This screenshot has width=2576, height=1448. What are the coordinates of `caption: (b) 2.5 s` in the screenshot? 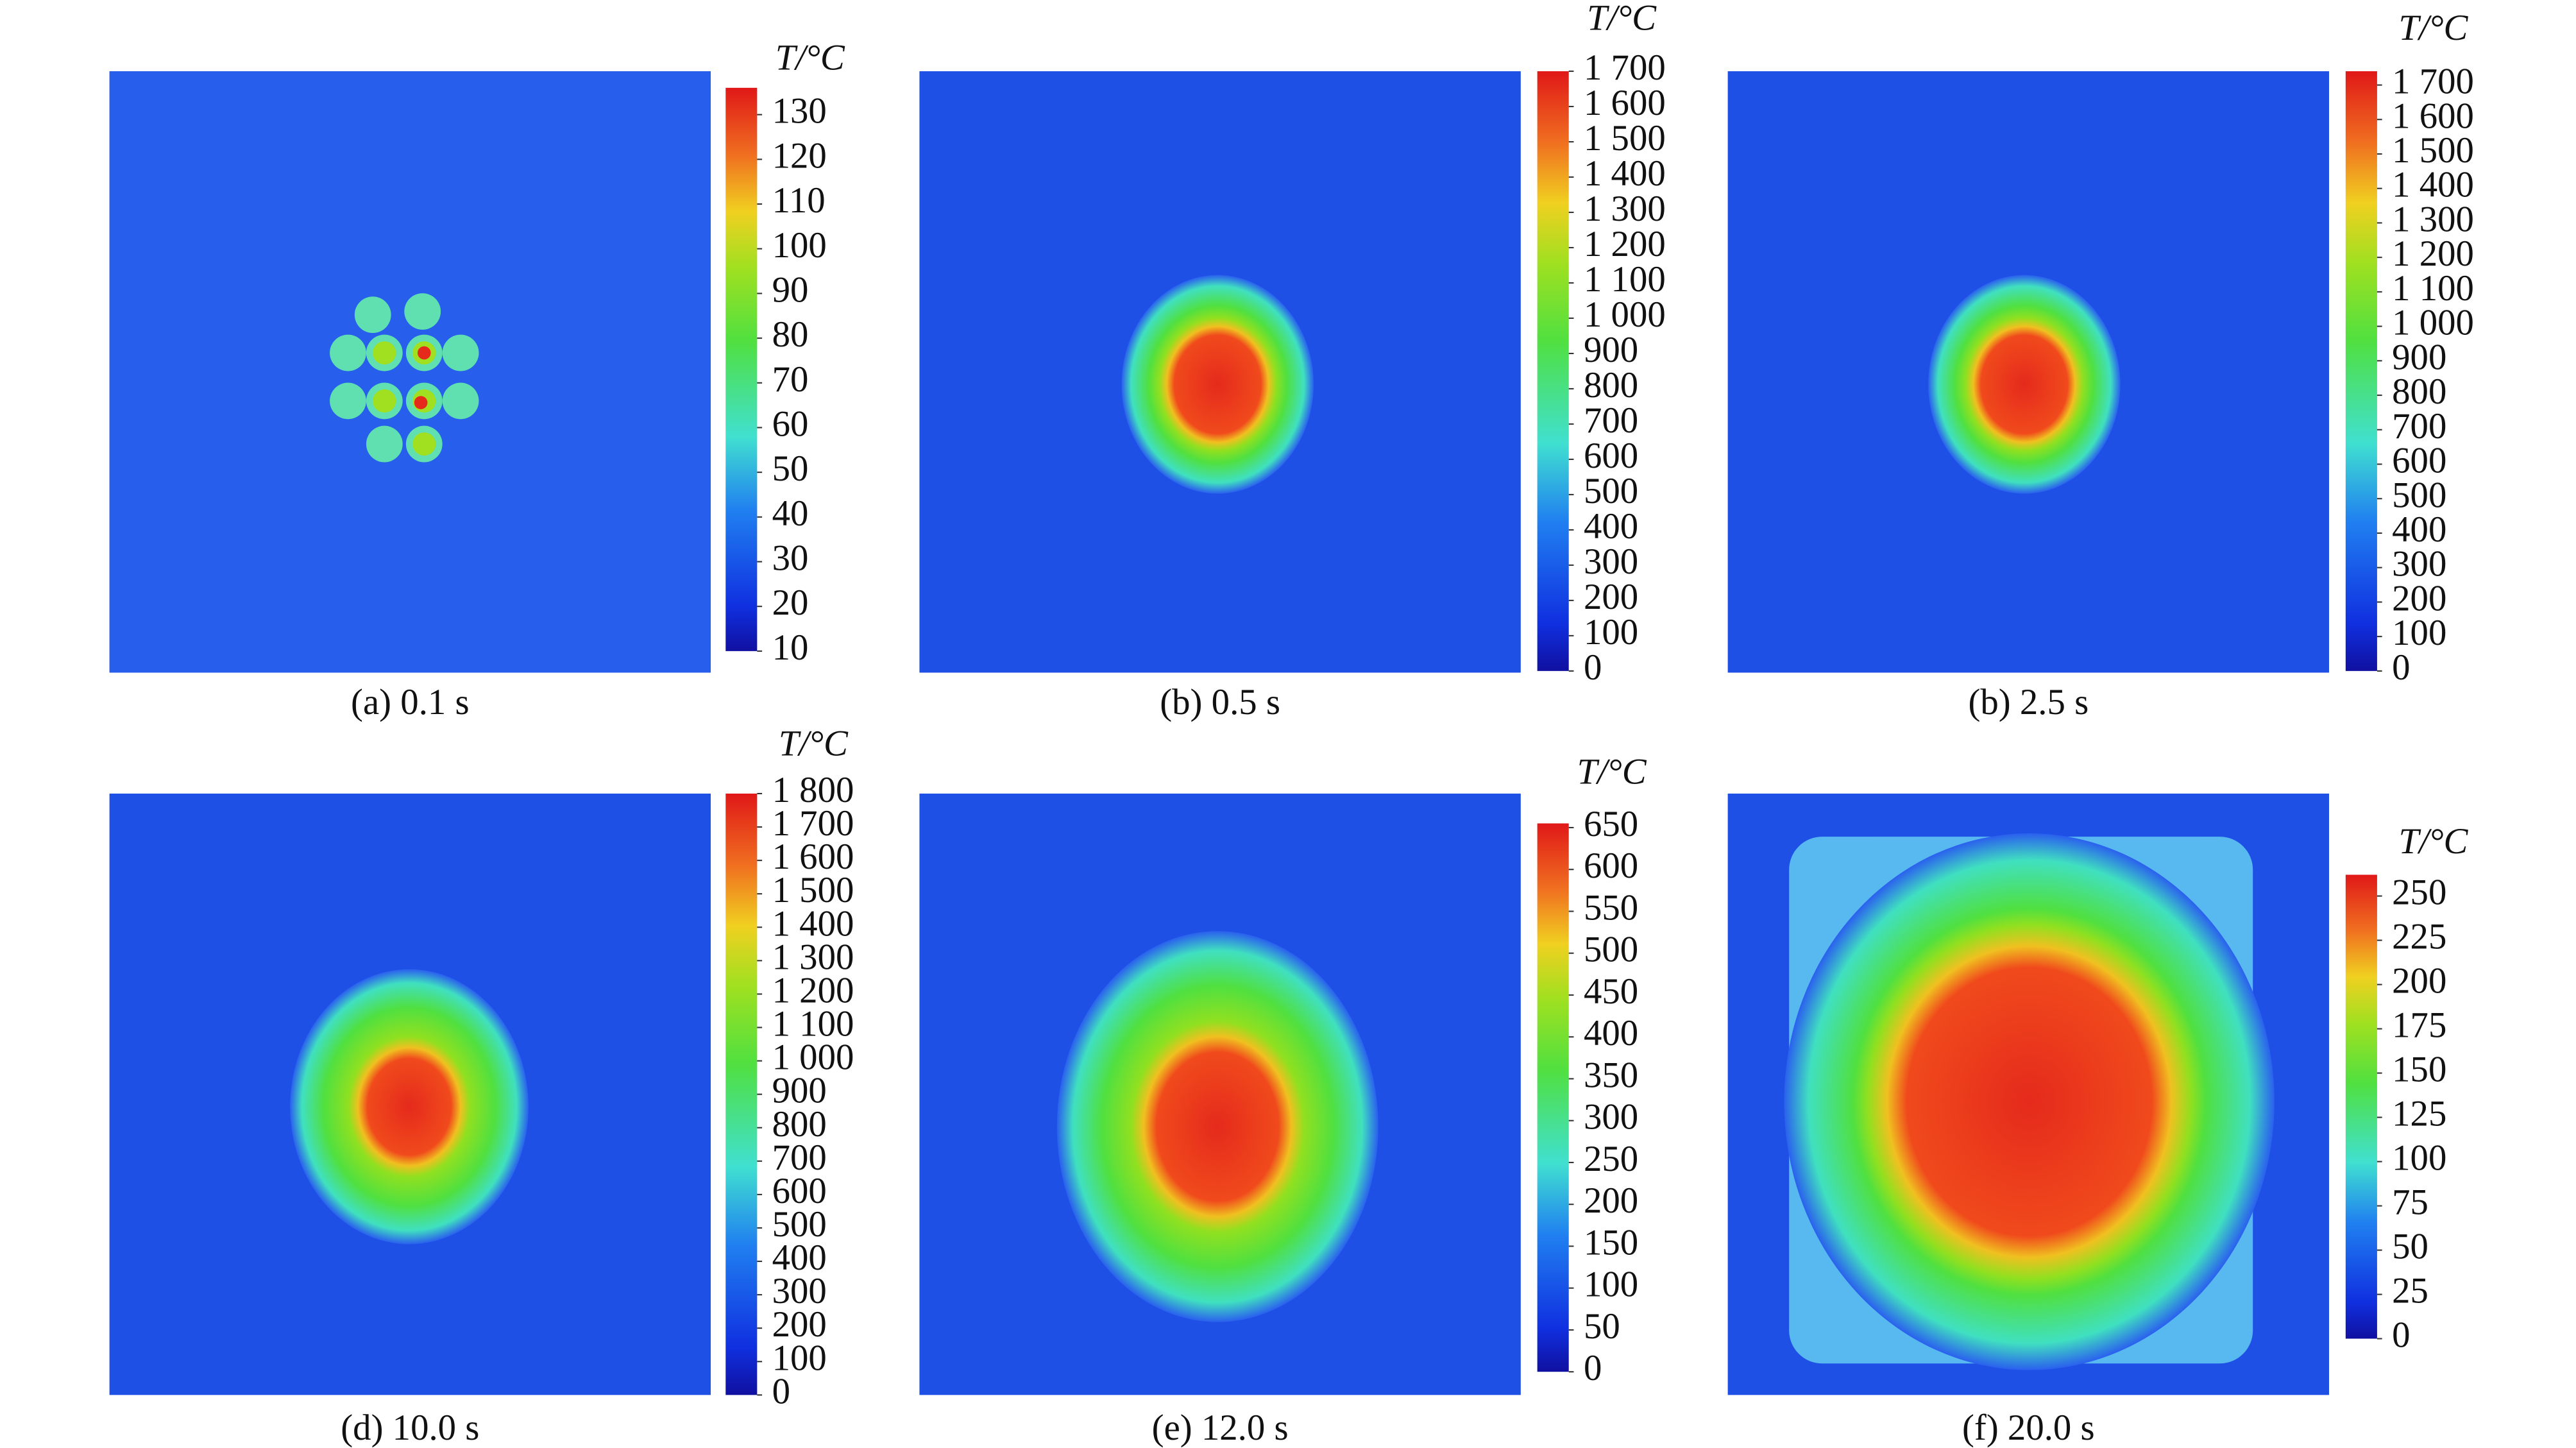 It's located at (2028, 702).